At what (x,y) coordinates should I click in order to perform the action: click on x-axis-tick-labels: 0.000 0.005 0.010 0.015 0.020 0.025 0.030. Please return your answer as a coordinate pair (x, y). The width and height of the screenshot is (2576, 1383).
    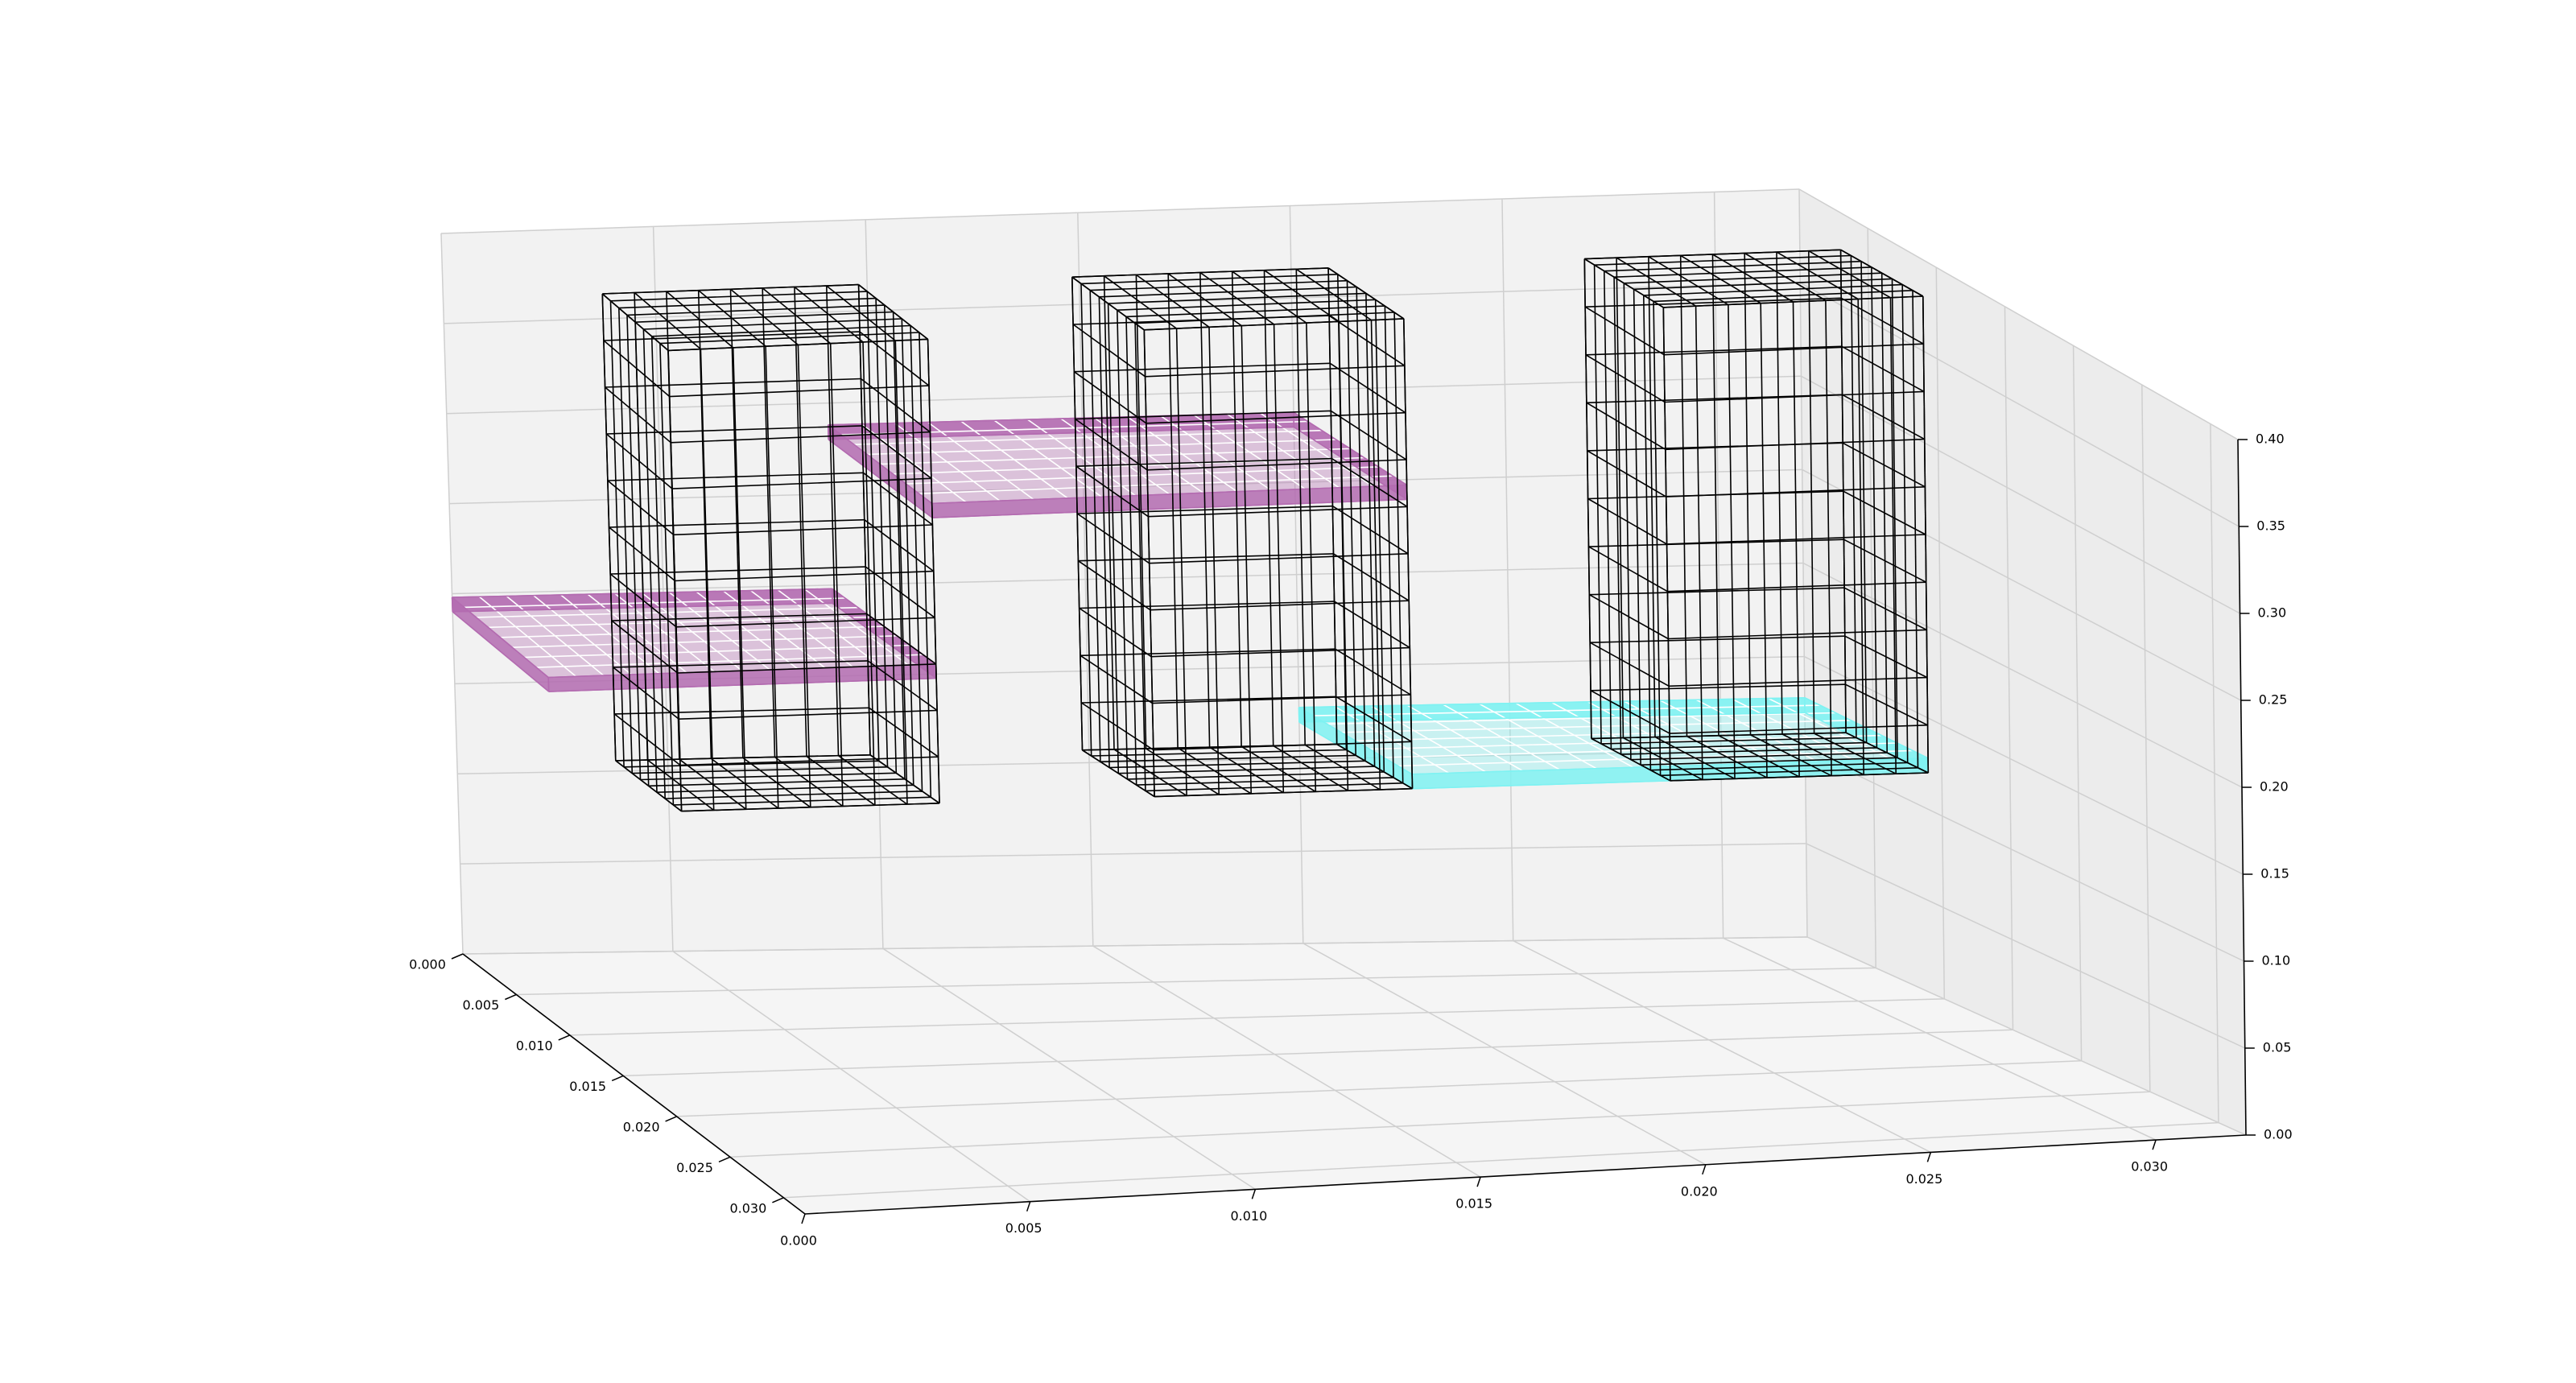
    Looking at the image, I should click on (1474, 1204).